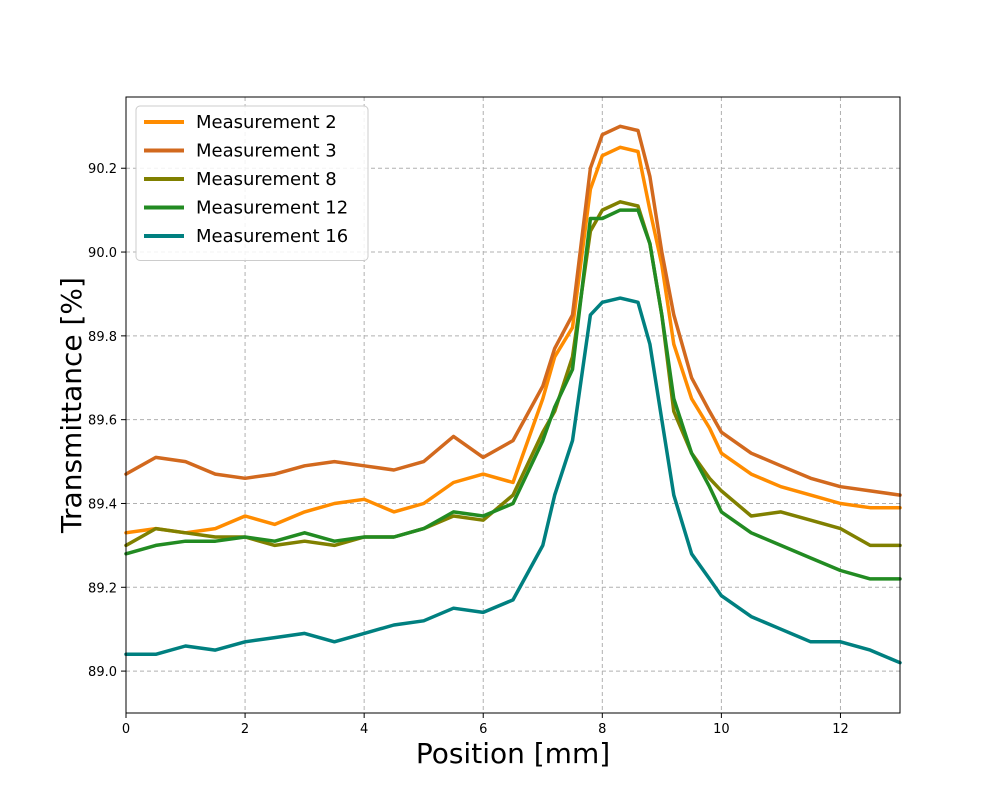  I want to click on x-tick-label: 12, so click(840, 729).